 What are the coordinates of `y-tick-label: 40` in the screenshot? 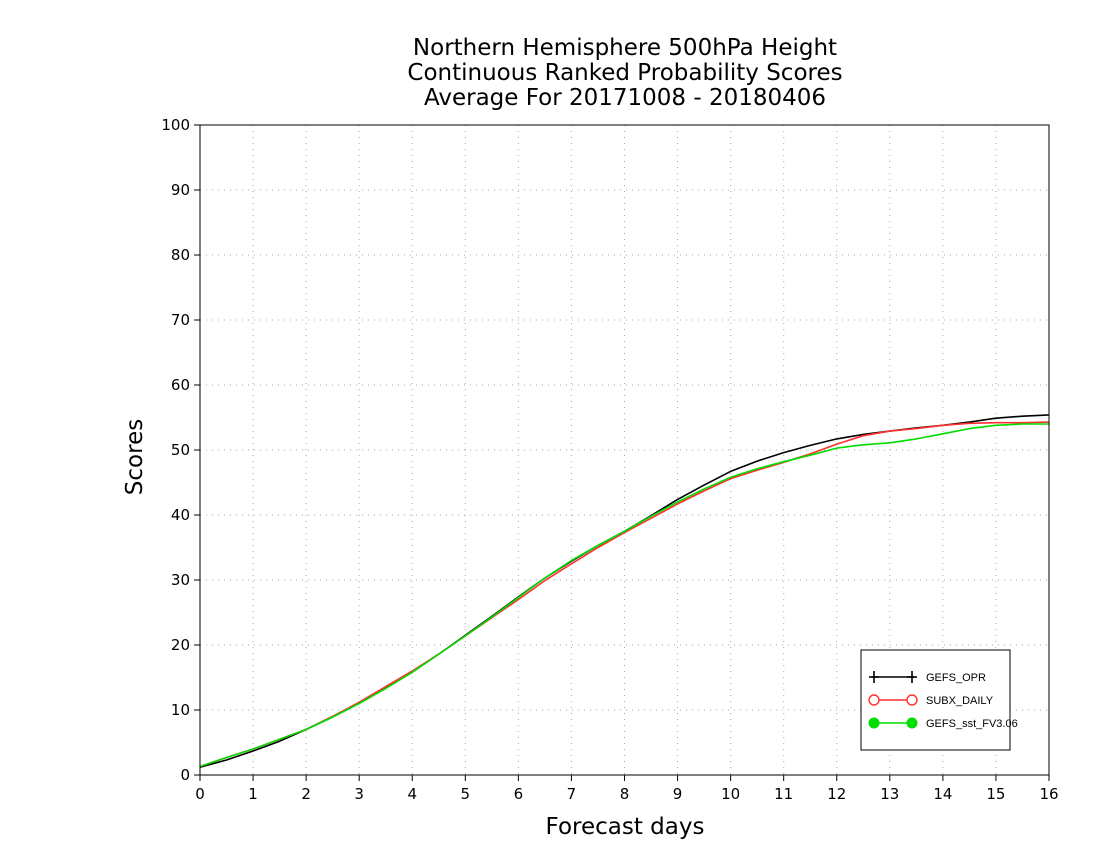 It's located at (180, 515).